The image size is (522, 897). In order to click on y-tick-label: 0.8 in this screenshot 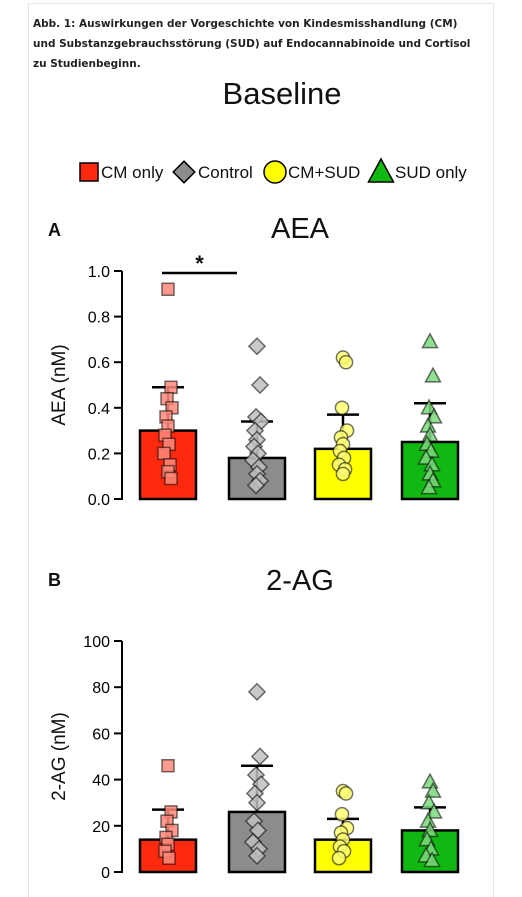, I will do `click(99, 318)`.